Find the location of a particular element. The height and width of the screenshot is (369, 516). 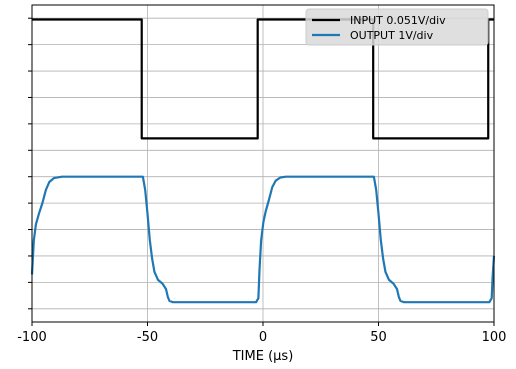

legend-box is located at coordinates (397, 27).